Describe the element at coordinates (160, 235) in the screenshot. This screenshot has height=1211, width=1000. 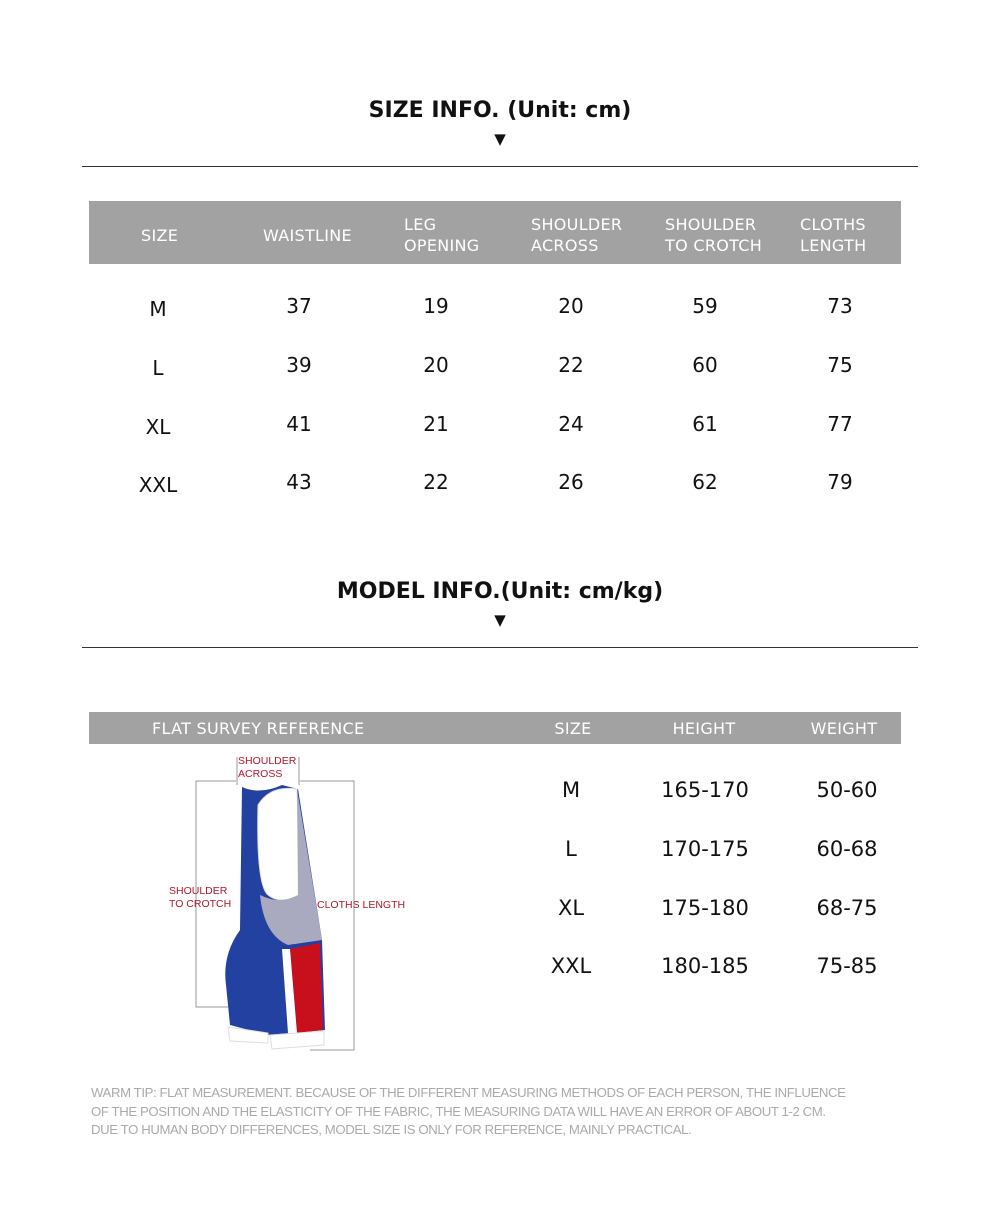
I see `size-table-header-cell: SIZE` at that location.